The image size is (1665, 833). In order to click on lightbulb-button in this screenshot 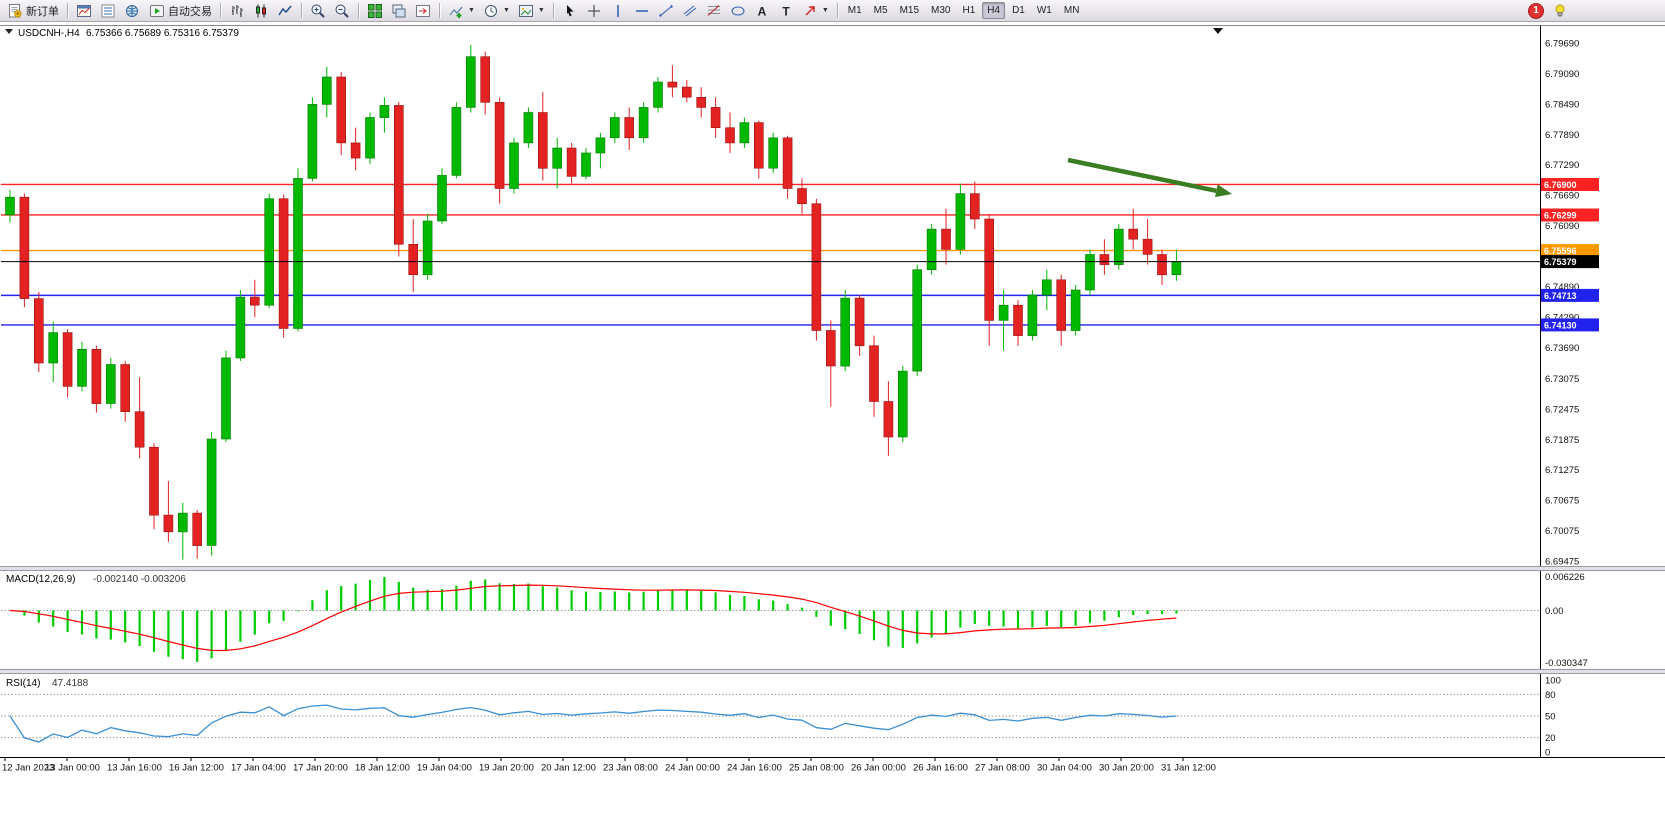, I will do `click(1560, 10)`.